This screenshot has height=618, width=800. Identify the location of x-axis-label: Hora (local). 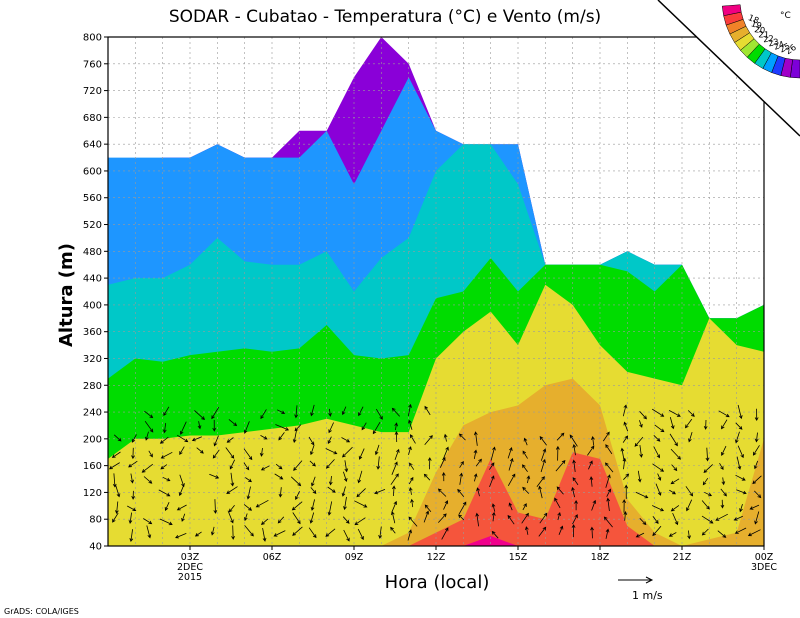
(437, 582).